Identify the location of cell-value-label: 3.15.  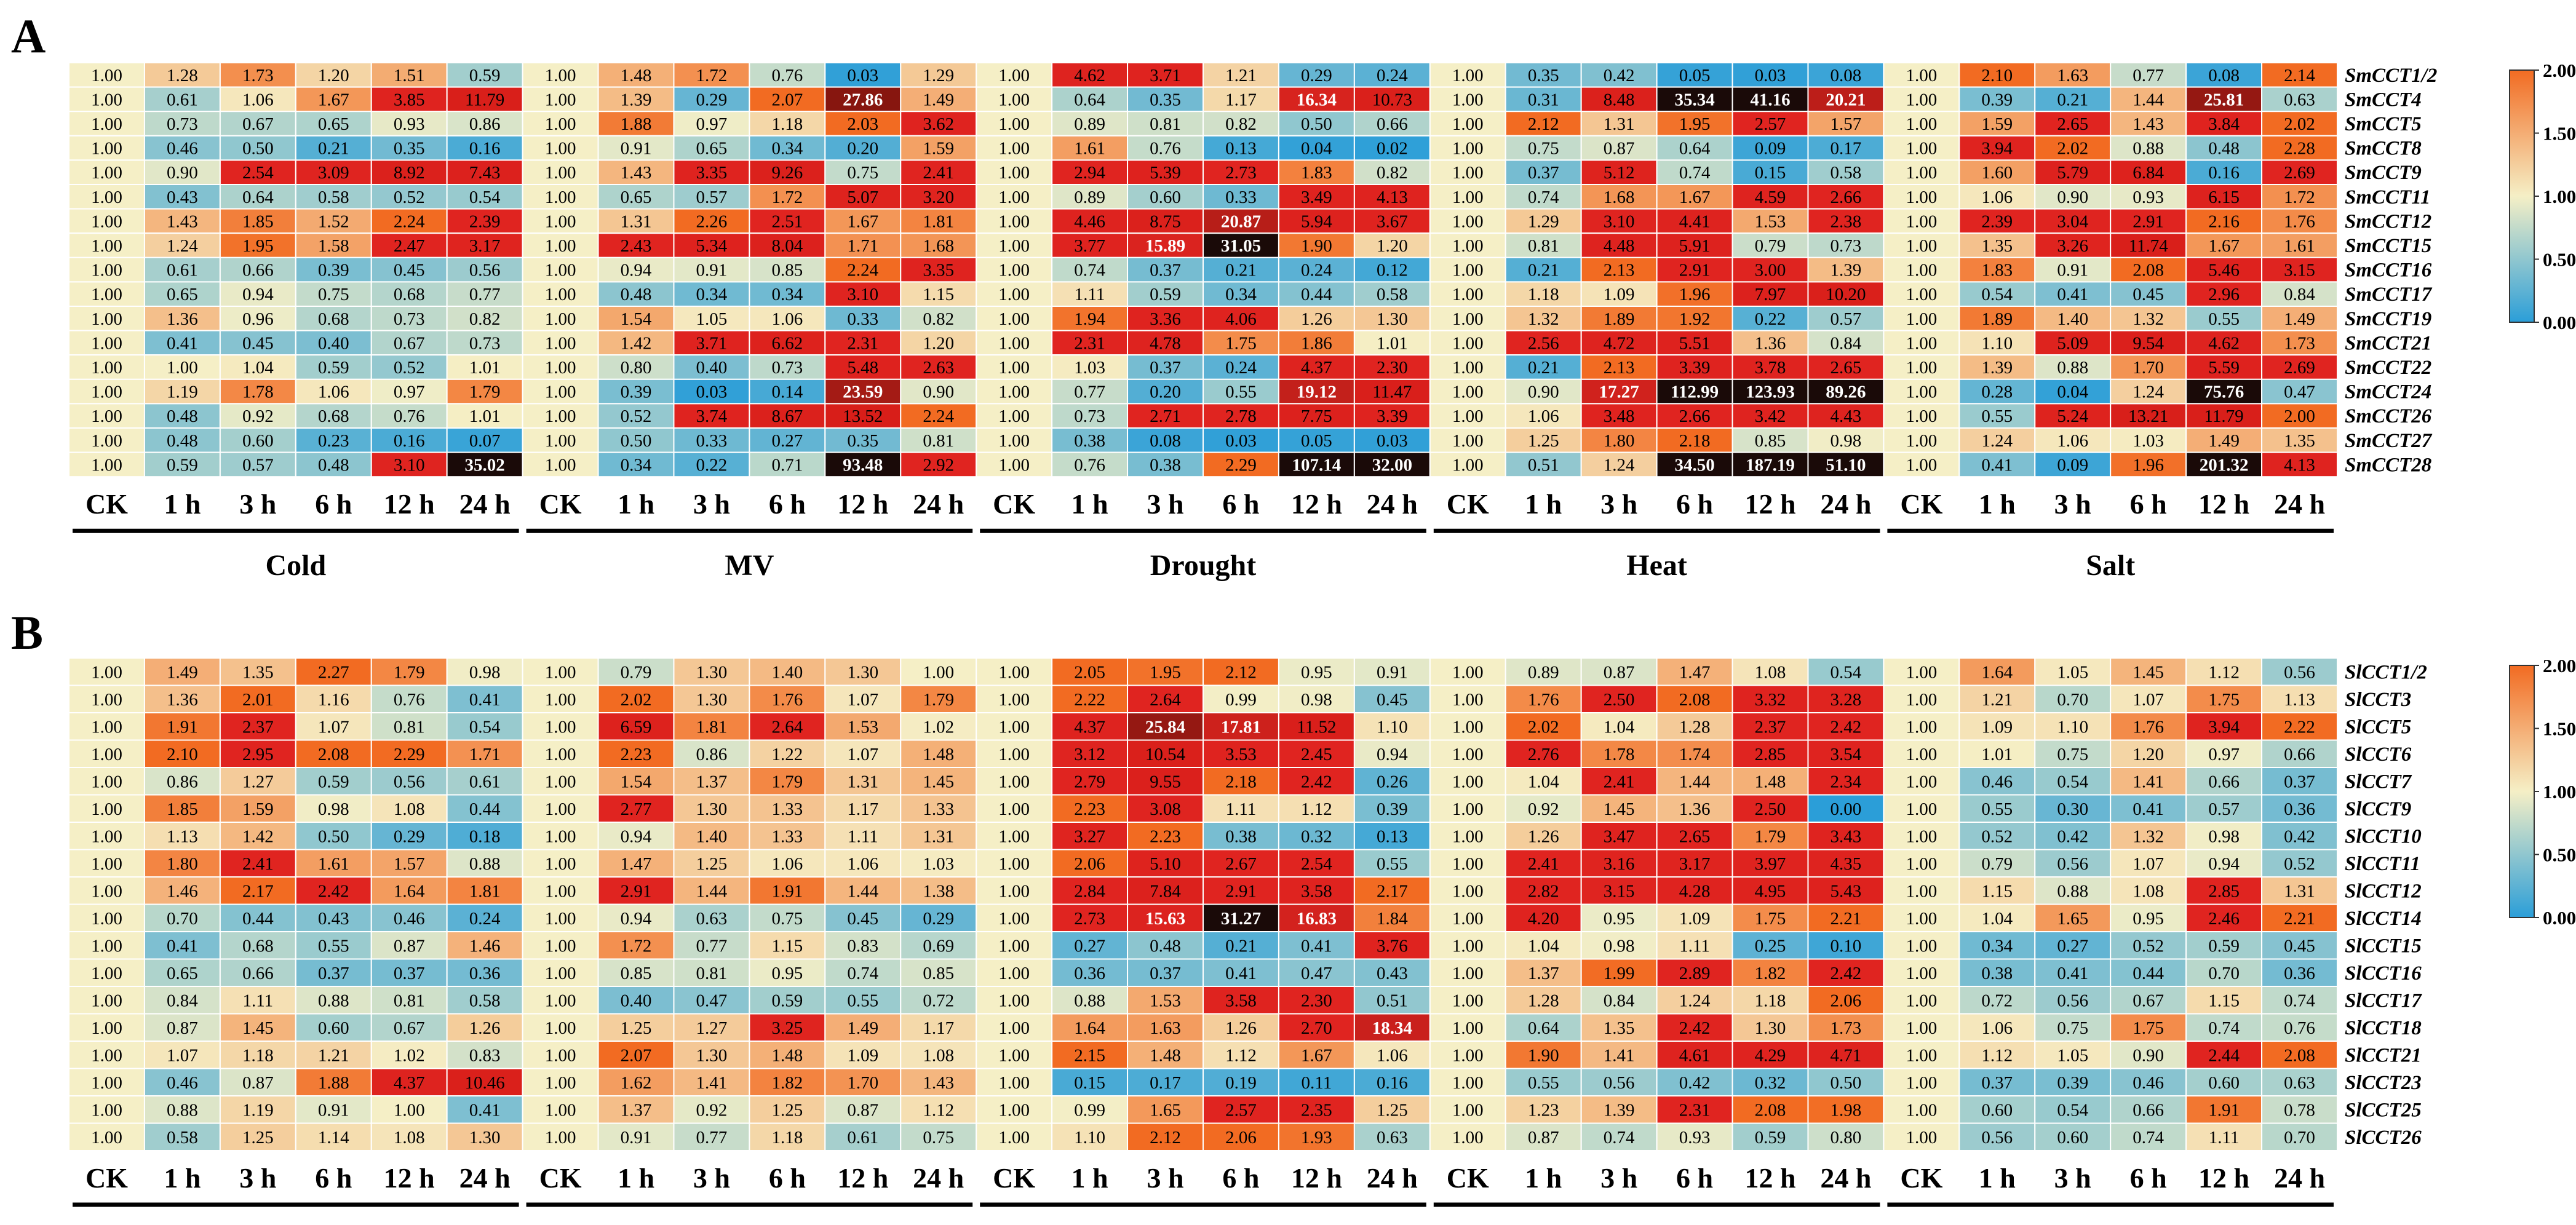
(2299, 270).